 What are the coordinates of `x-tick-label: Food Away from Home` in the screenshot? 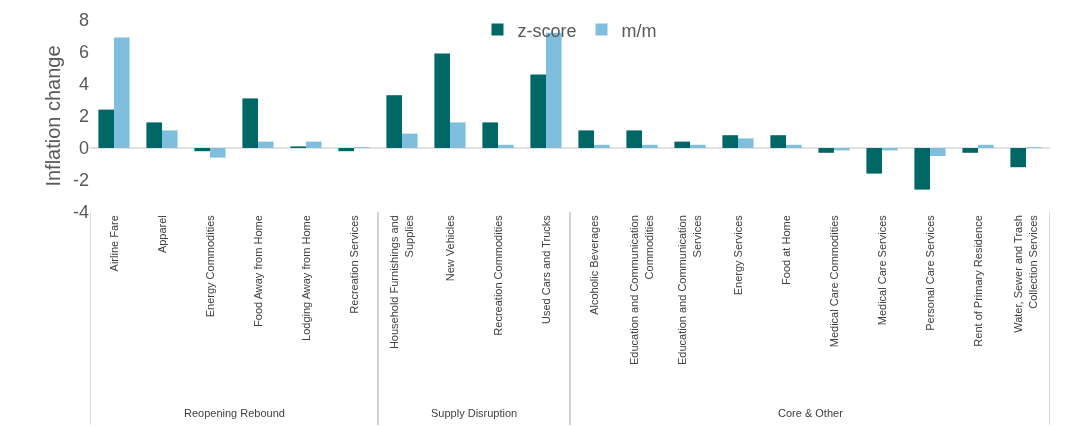 It's located at (257, 271).